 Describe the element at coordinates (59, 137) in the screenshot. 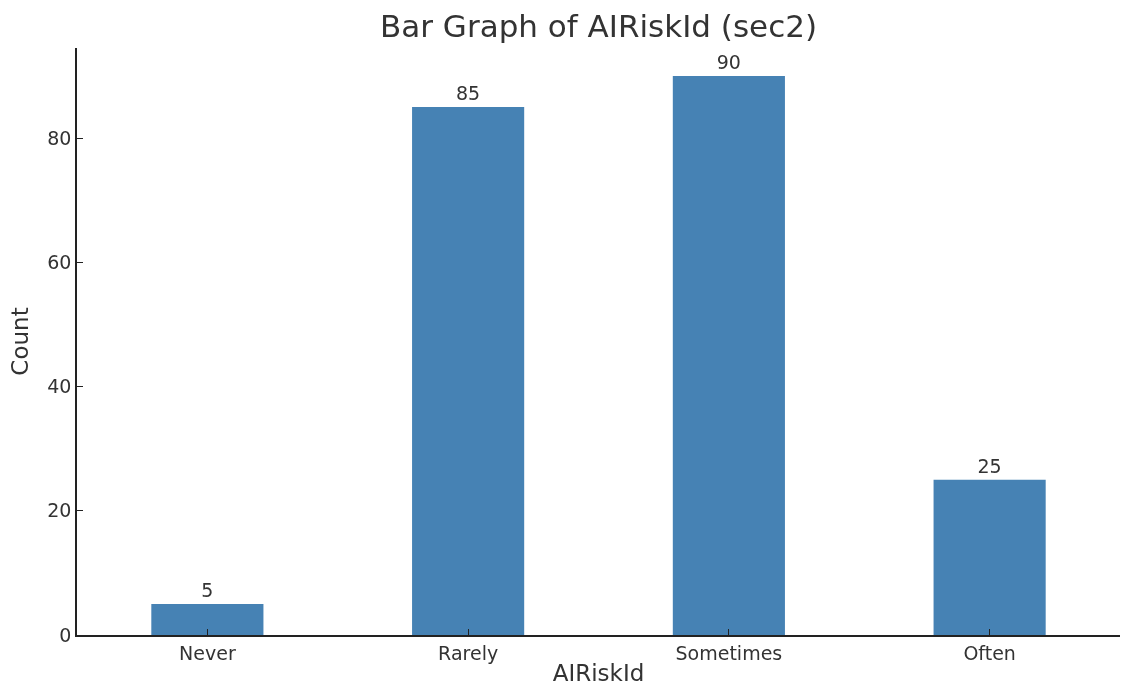

I see `y-tick-label: 80` at that location.